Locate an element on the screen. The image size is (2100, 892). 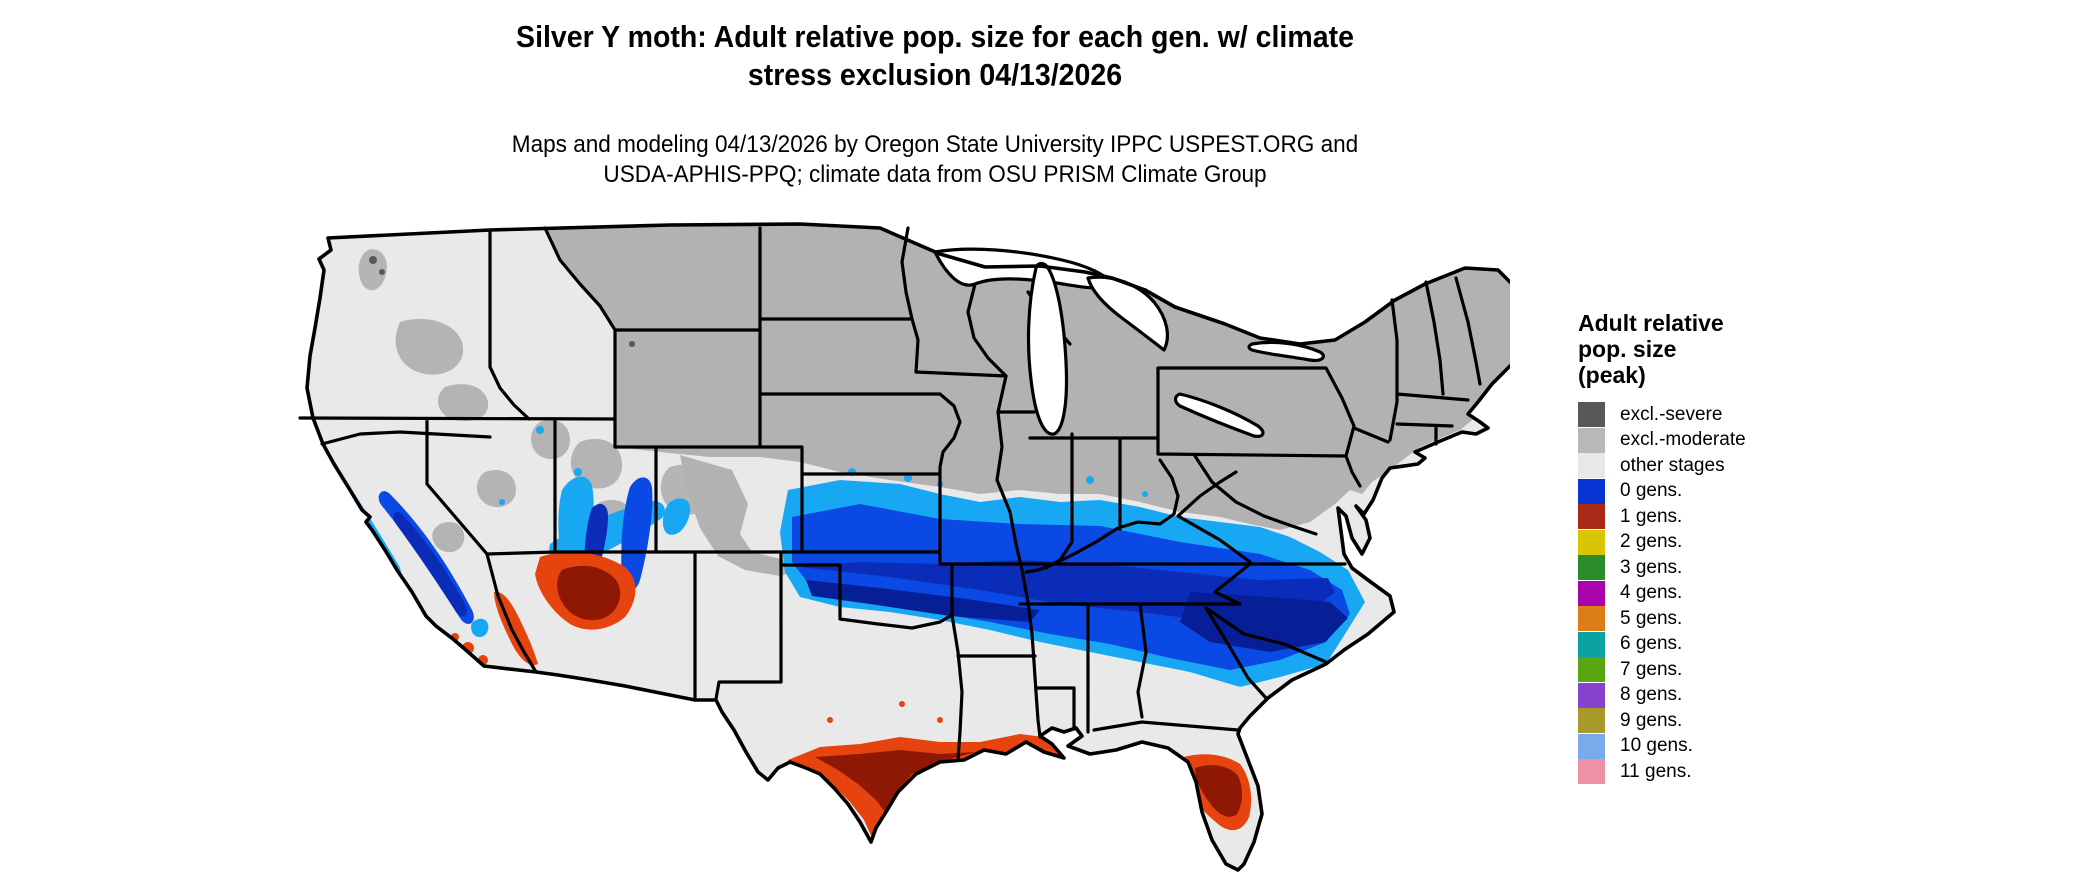
legend-item: 5 gens. is located at coordinates (1743, 619).